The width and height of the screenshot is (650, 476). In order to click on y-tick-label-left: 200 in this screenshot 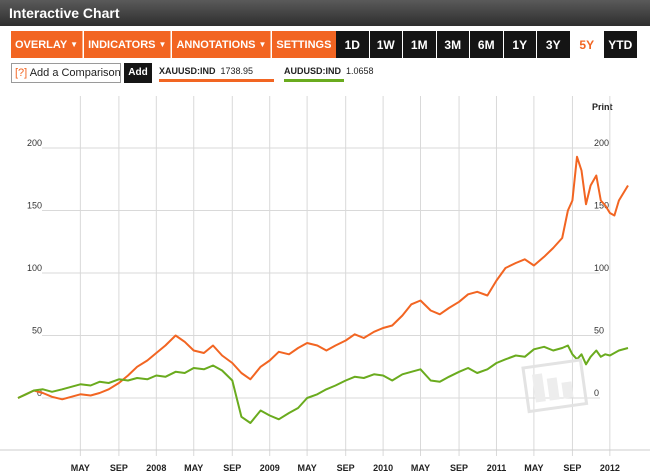, I will do `click(34, 143)`.